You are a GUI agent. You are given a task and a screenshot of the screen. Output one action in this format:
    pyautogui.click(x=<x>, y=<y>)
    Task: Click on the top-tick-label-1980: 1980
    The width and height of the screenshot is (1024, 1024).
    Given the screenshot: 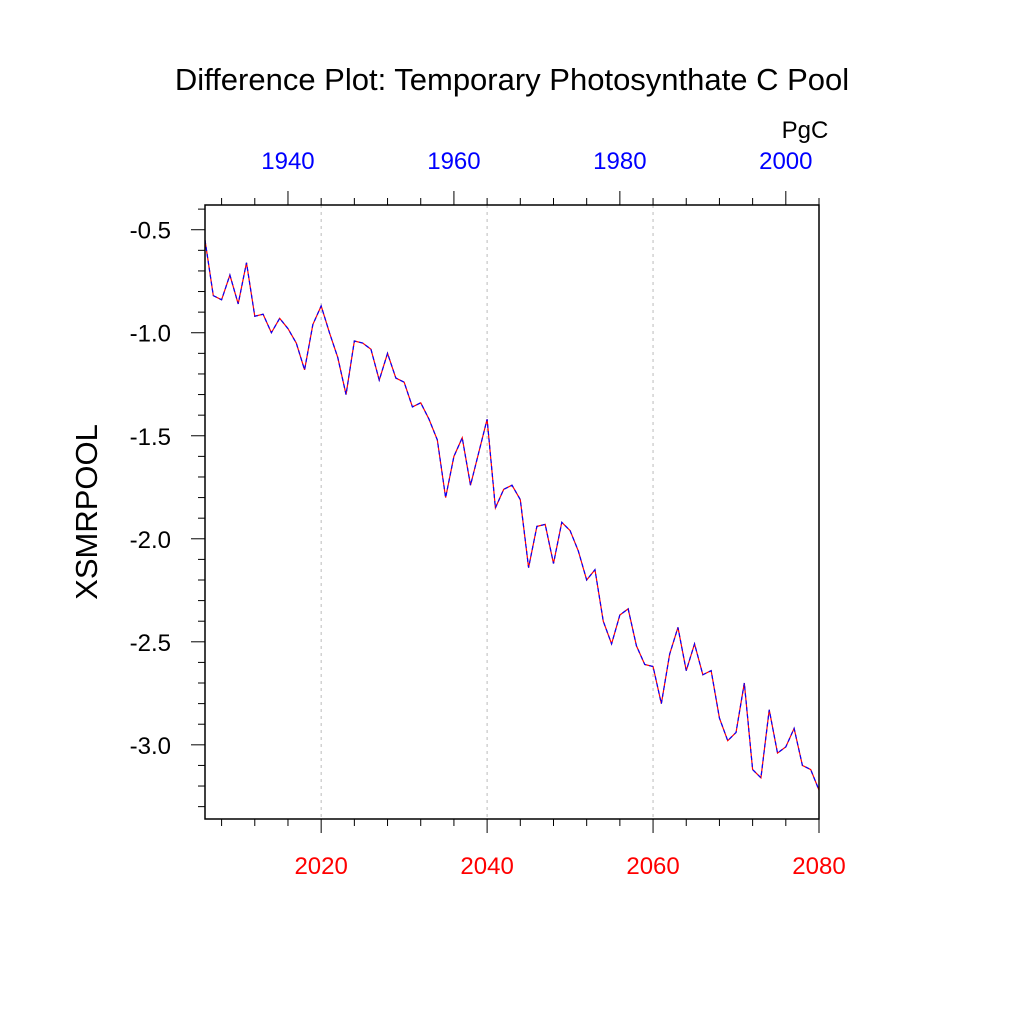 What is the action you would take?
    pyautogui.click(x=619, y=161)
    